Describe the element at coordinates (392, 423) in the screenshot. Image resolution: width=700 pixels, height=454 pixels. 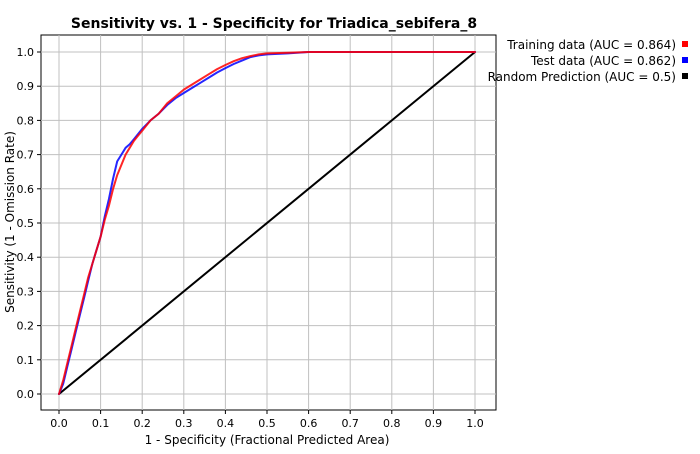
I see `x-tick-label: 0.8` at that location.